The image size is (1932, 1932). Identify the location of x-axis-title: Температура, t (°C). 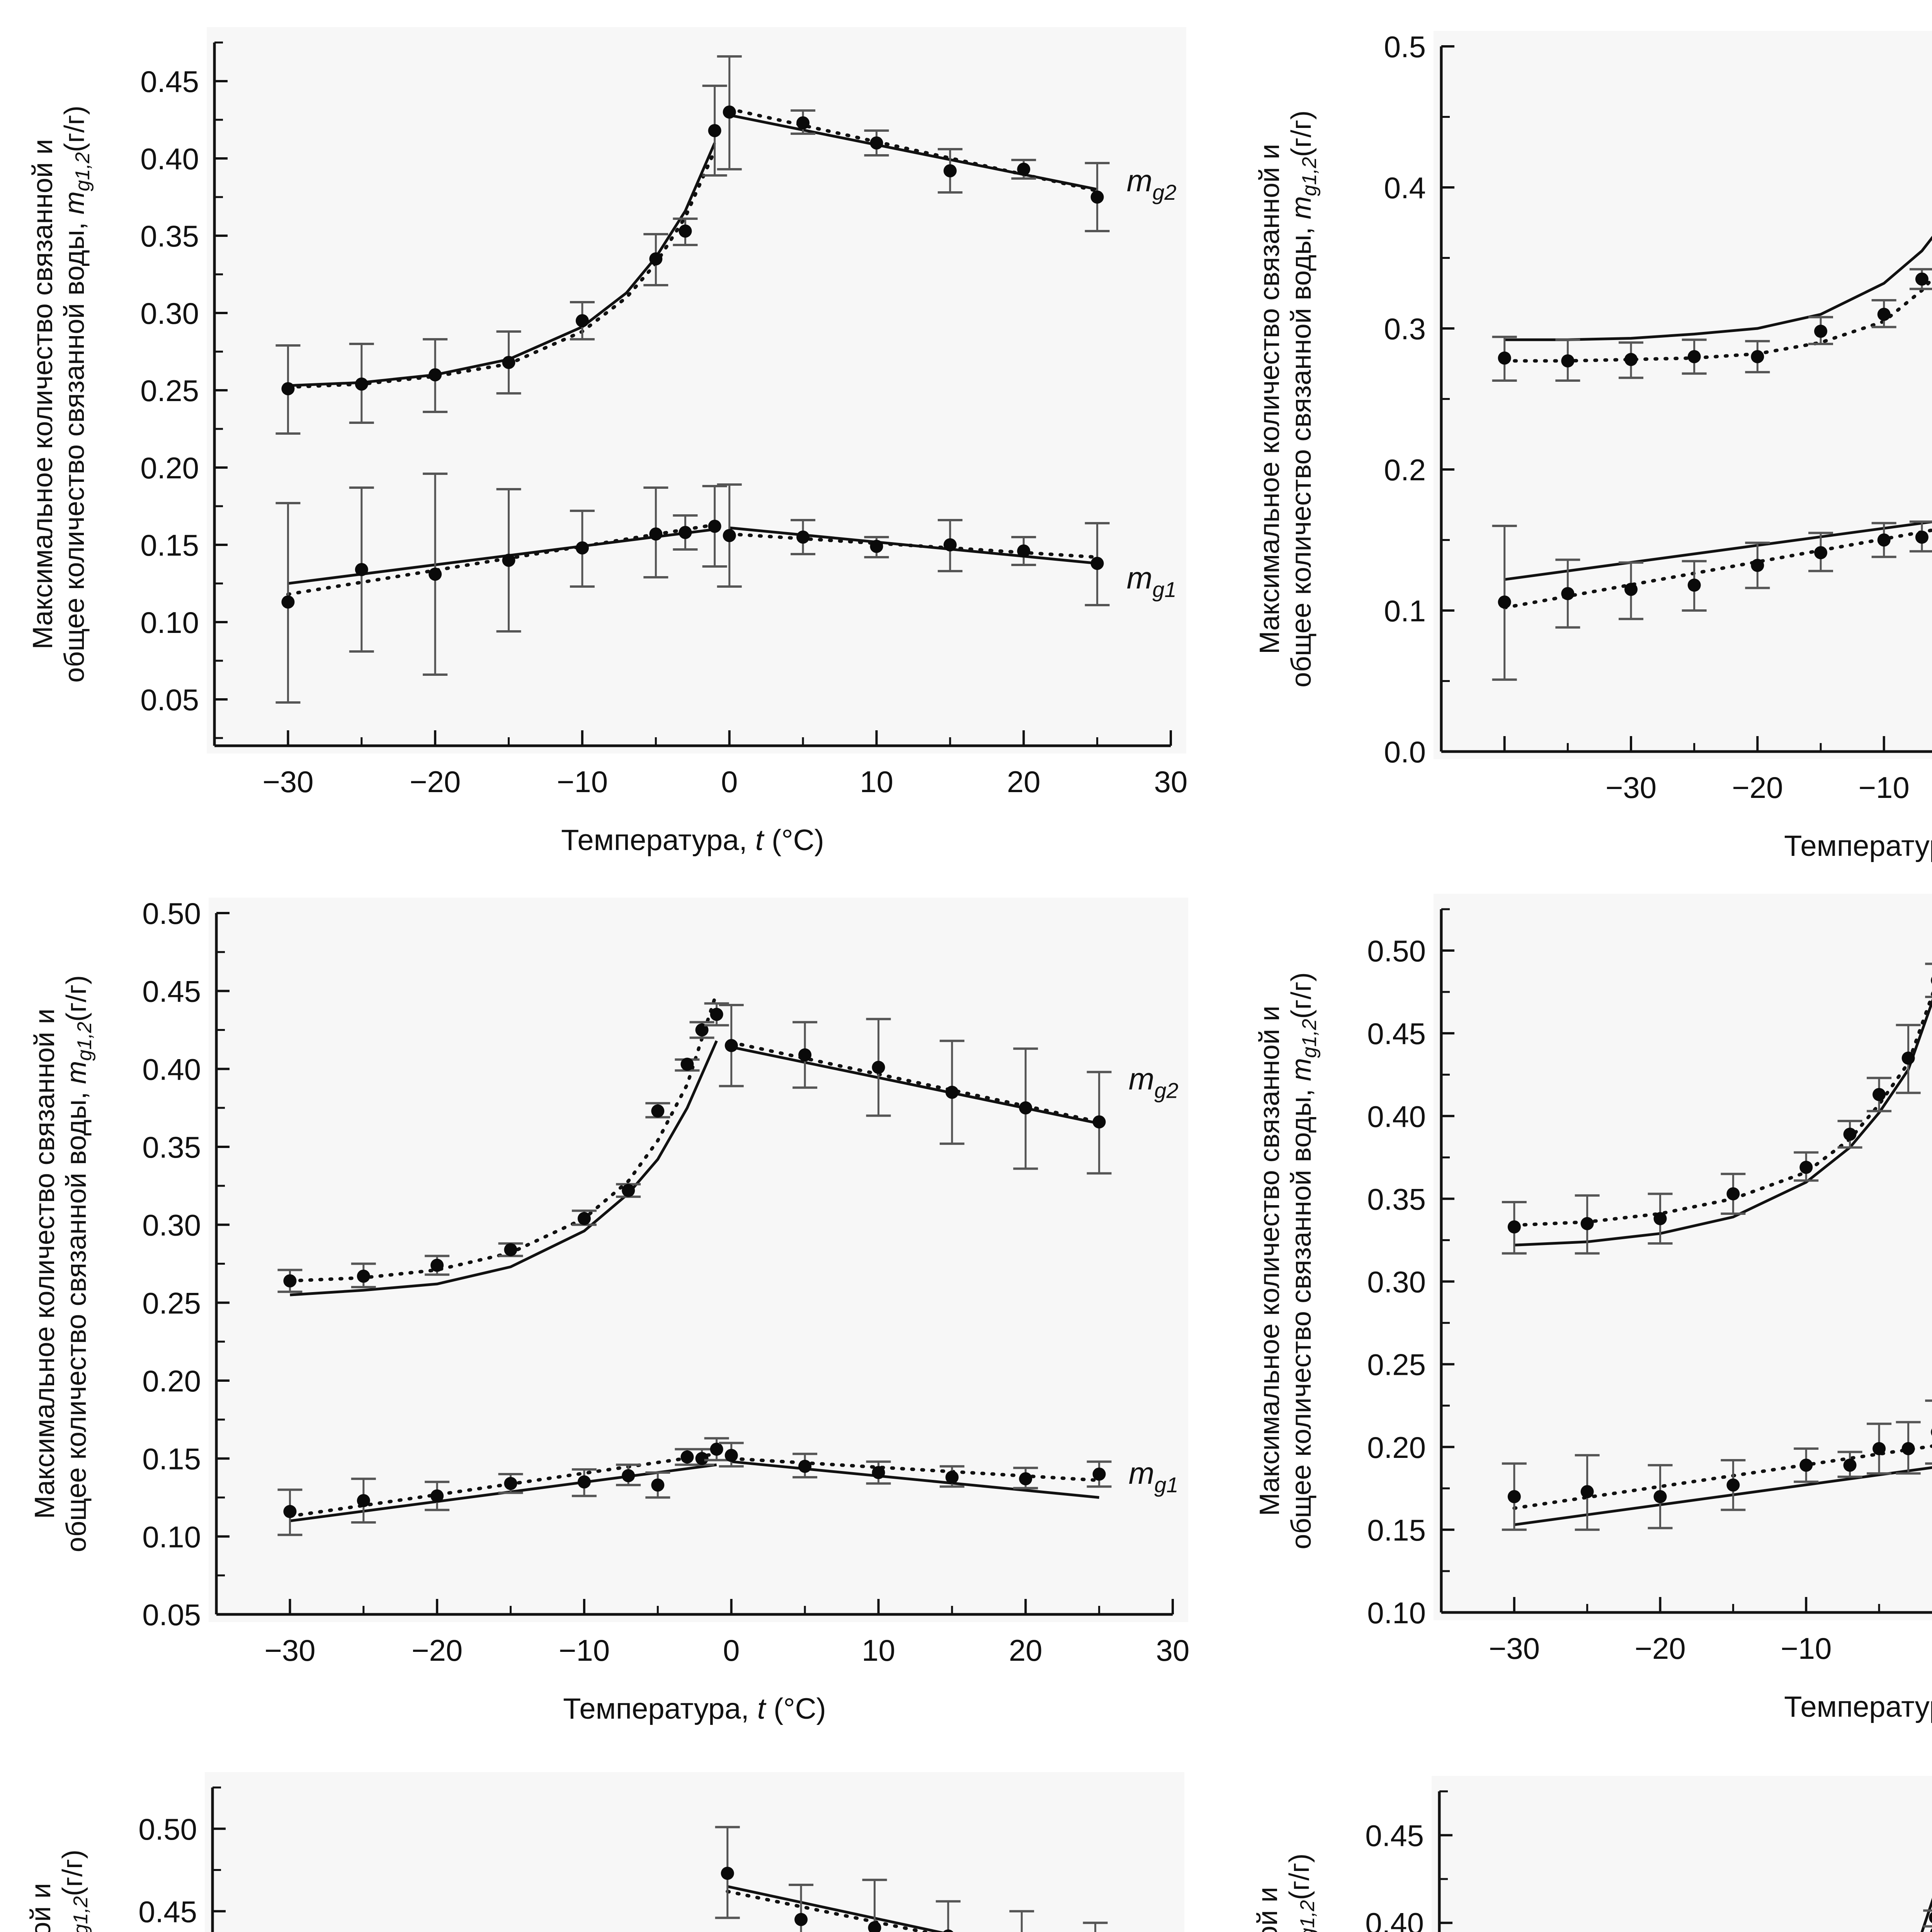
(1858, 846).